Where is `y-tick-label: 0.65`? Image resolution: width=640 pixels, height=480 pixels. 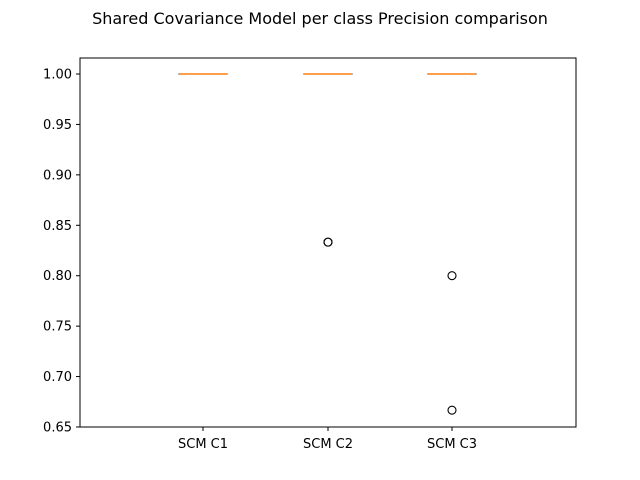 y-tick-label: 0.65 is located at coordinates (57, 428).